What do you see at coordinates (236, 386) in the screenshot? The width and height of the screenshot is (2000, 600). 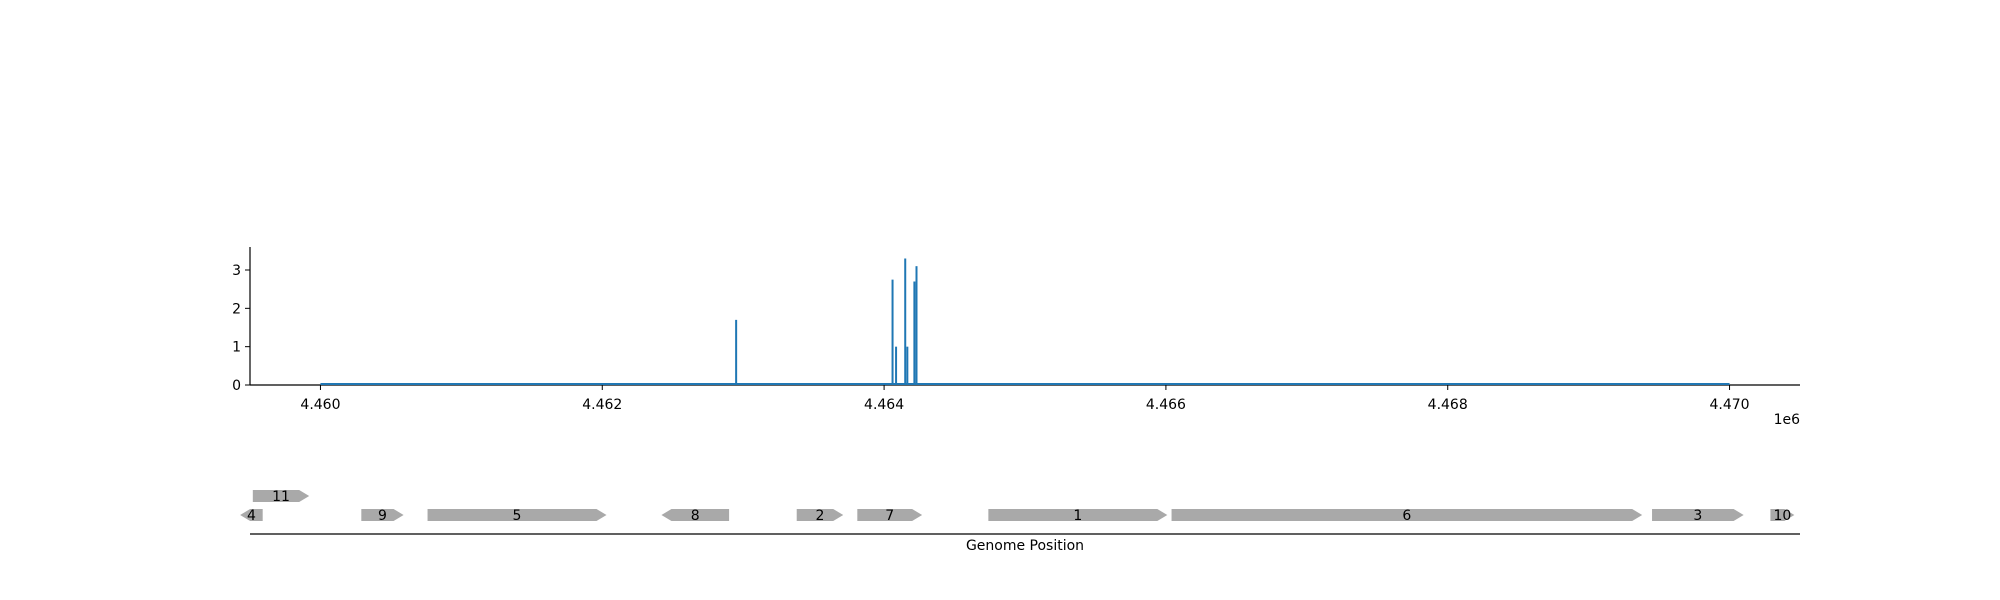 I see `y-tick-label: 0` at bounding box center [236, 386].